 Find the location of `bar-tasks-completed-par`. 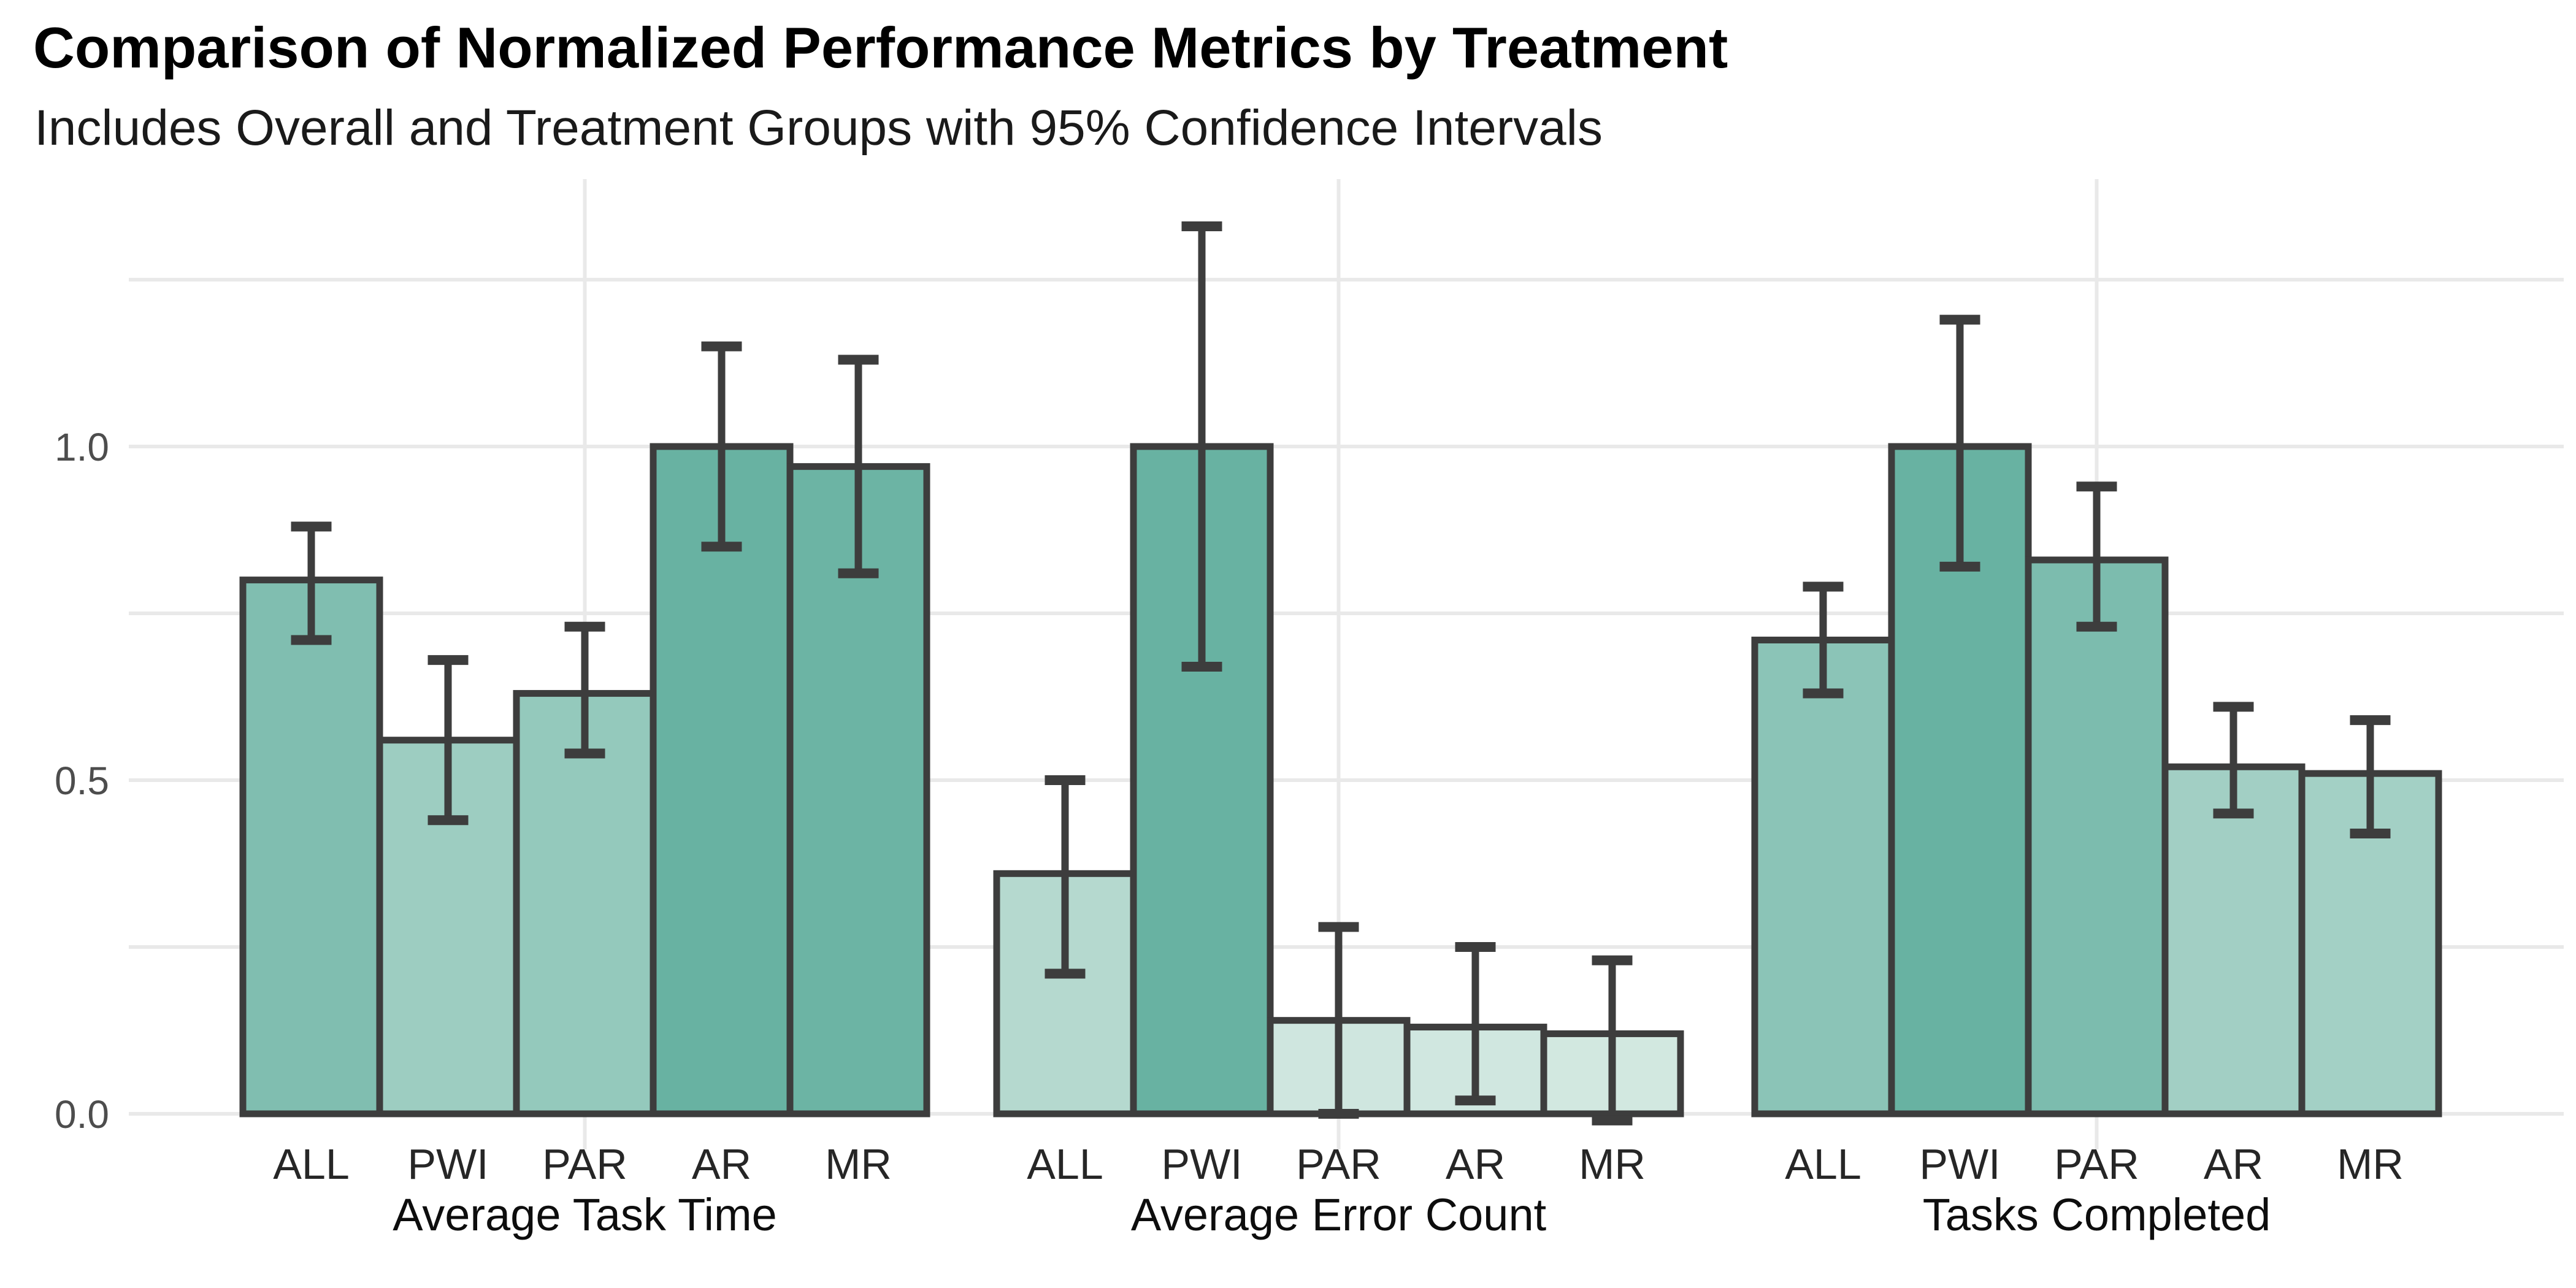

bar-tasks-completed-par is located at coordinates (2097, 836).